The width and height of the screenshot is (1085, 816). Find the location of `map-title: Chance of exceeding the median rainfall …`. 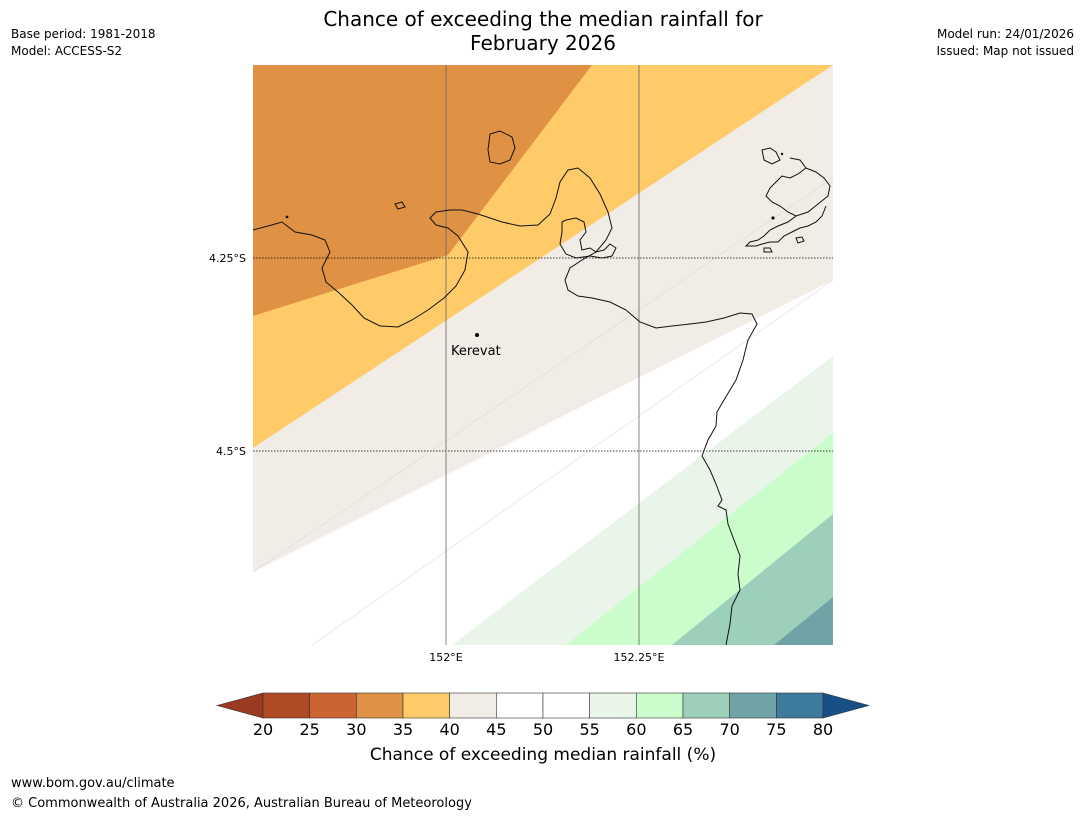

map-title: Chance of exceeding the median rainfall … is located at coordinates (543, 31).